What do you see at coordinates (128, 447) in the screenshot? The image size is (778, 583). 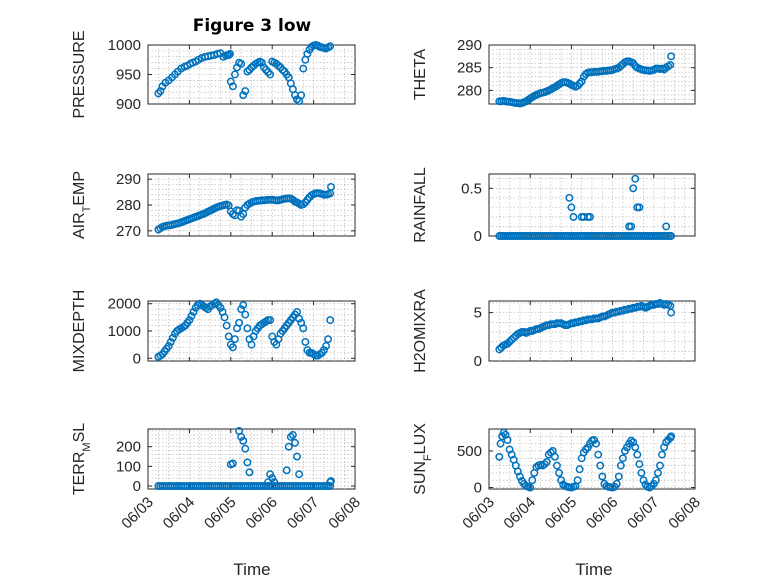 I see `y-tick-label: 200` at bounding box center [128, 447].